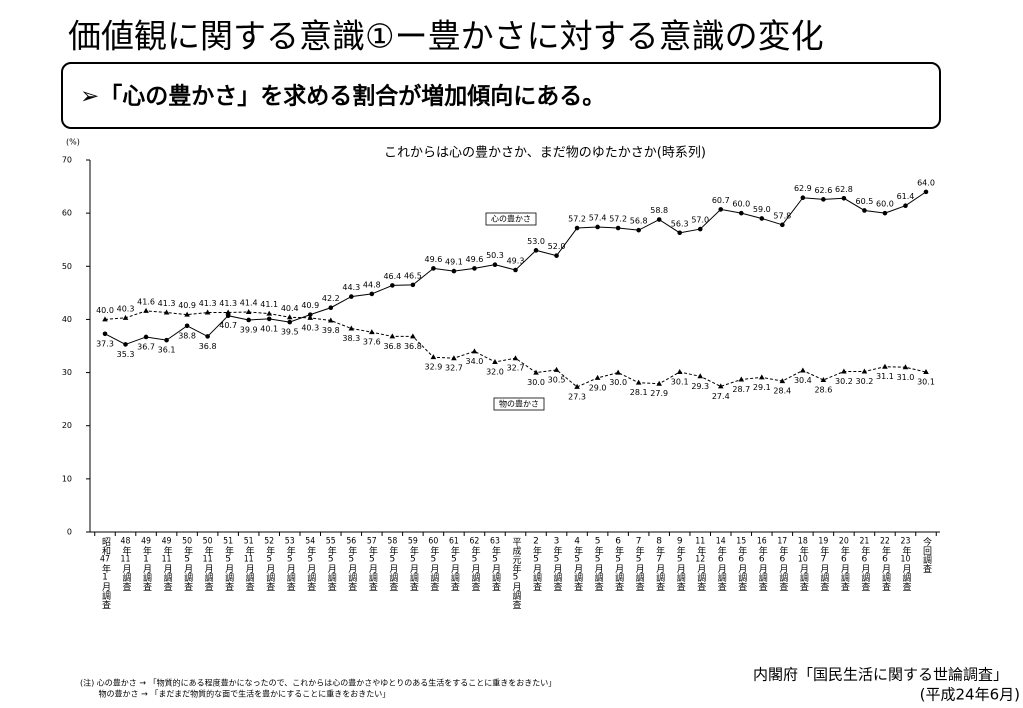 Image resolution: width=1023 pixels, height=708 pixels. I want to click on data-label: 28.6, so click(823, 390).